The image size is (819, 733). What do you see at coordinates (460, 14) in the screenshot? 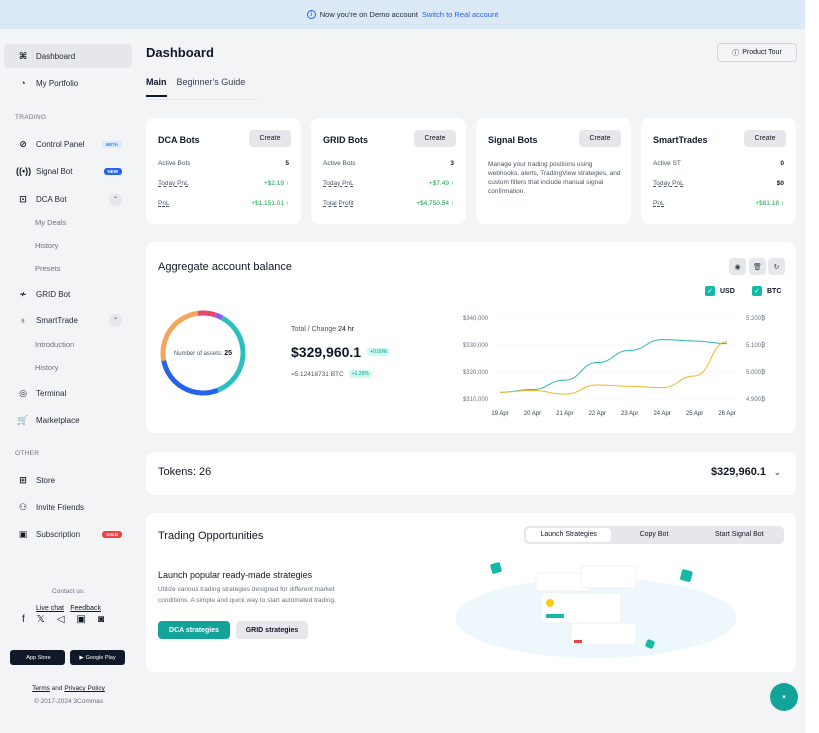
I see `switch-to-real-link: Switch to Real account` at bounding box center [460, 14].